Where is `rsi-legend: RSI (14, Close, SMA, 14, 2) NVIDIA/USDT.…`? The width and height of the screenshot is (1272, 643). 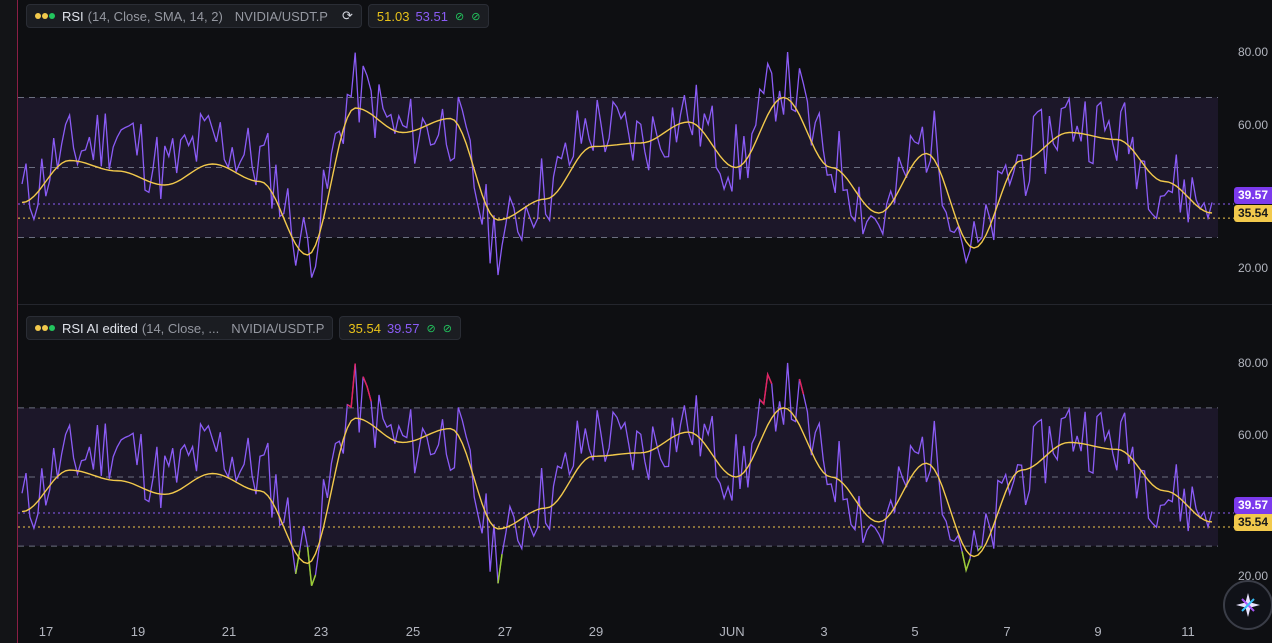 rsi-legend: RSI (14, Close, SMA, 14, 2) NVIDIA/USDT.… is located at coordinates (260, 16).